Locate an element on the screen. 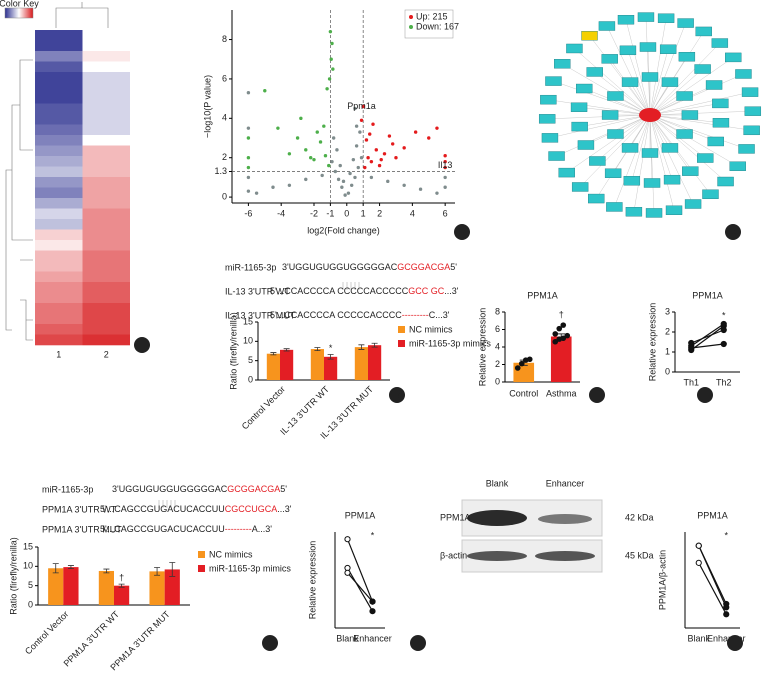 The height and width of the screenshot is (689, 770). y-tick-label: 2 is located at coordinates (224, 157).